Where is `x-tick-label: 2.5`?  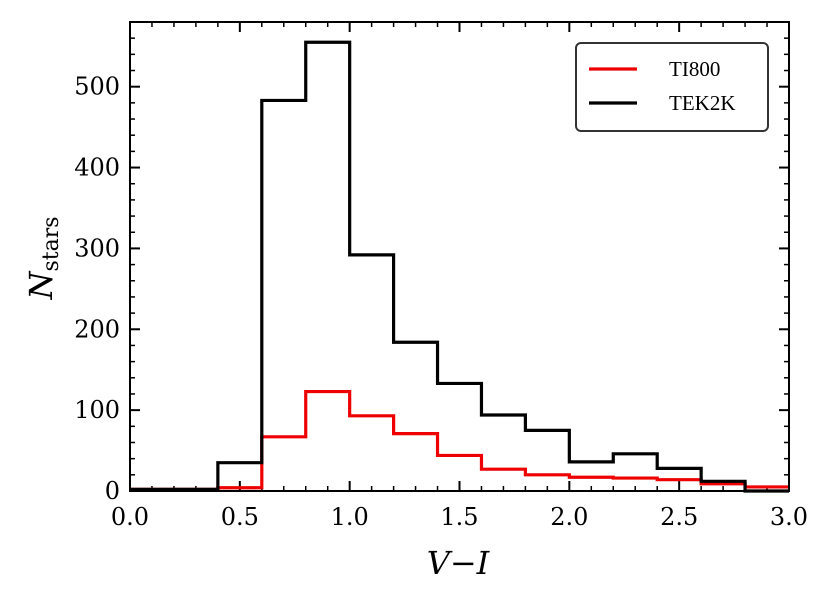
x-tick-label: 2.5 is located at coordinates (679, 517).